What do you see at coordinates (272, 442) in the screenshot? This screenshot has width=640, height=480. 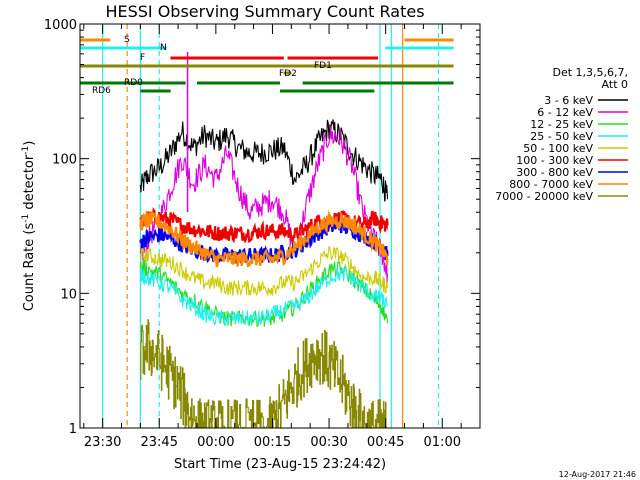 I see `x-tick-label: 00:15` at bounding box center [272, 442].